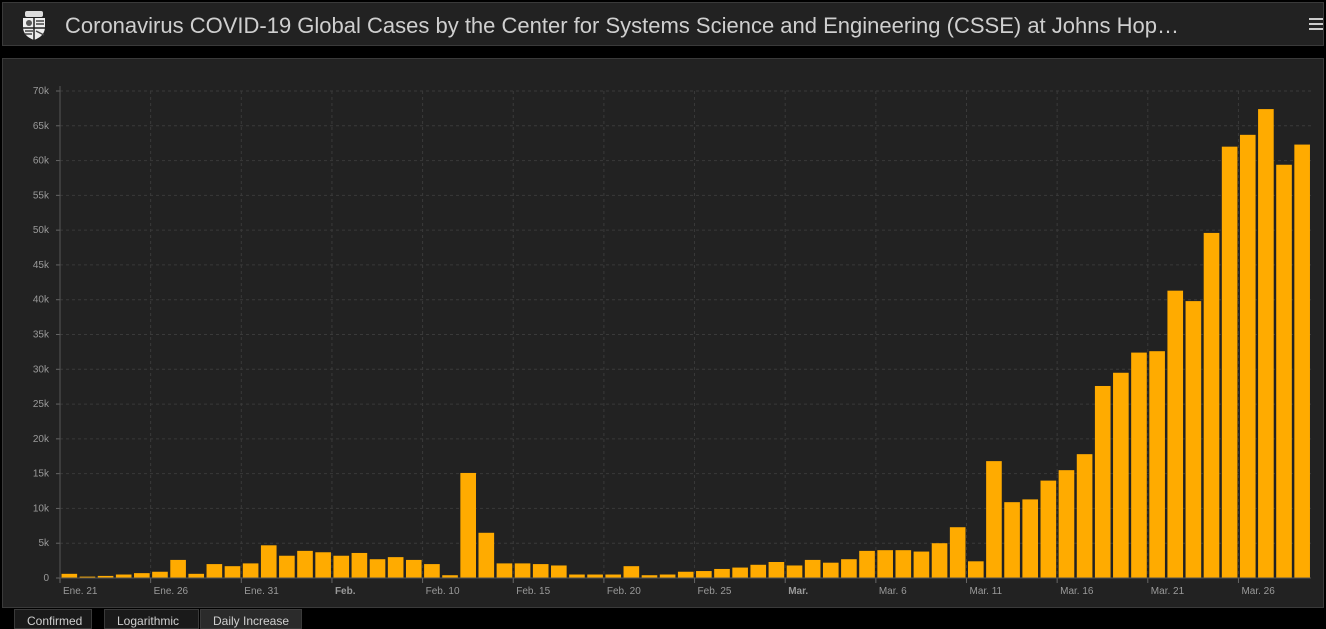 The width and height of the screenshot is (1326, 629). Describe the element at coordinates (171, 591) in the screenshot. I see `x-tick-label: Ene. 26` at that location.